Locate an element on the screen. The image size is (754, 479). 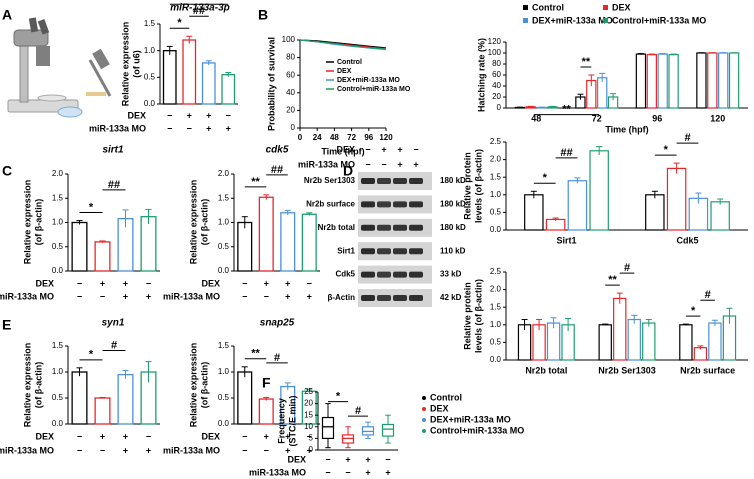
y-tick-label: 20 is located at coordinates (308, 403).